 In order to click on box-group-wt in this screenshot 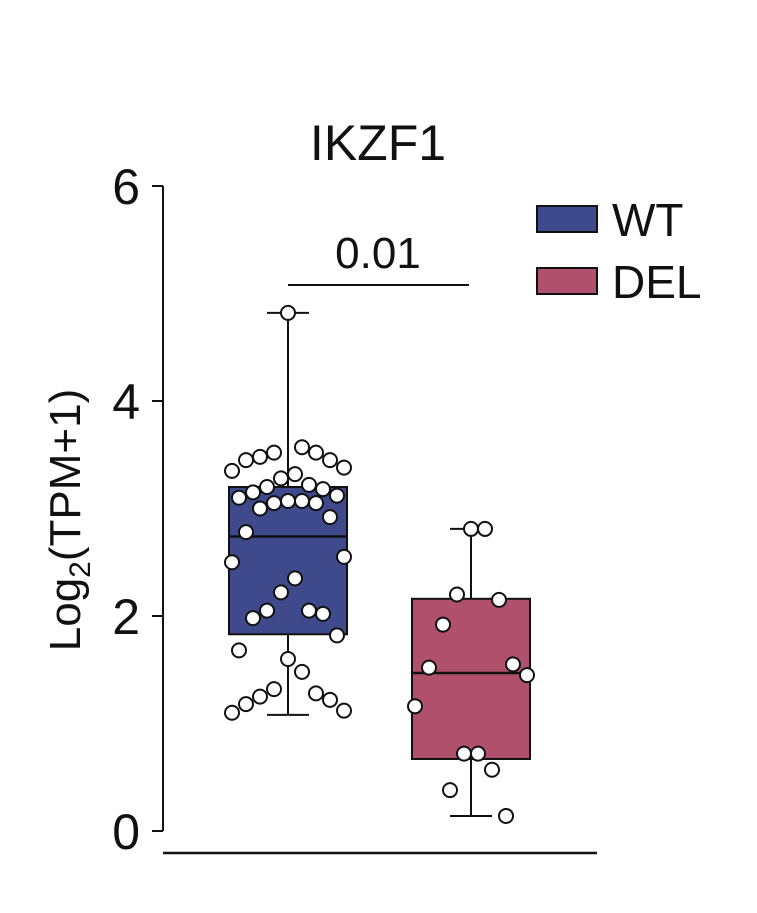, I will do `click(288, 512)`.